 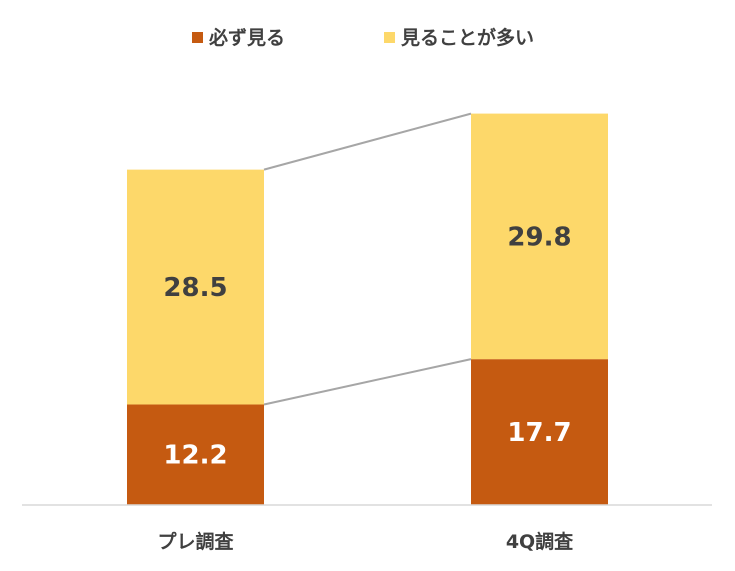 I want to click on data-label: 17.7, so click(x=539, y=433).